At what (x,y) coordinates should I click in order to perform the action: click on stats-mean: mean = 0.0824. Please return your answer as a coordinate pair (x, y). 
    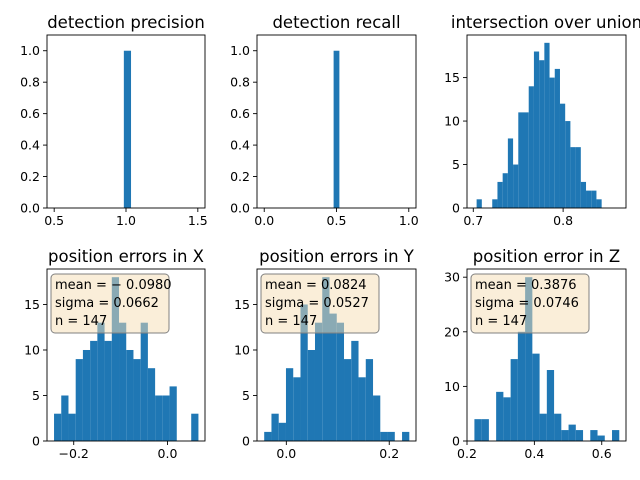
    Looking at the image, I should click on (316, 285).